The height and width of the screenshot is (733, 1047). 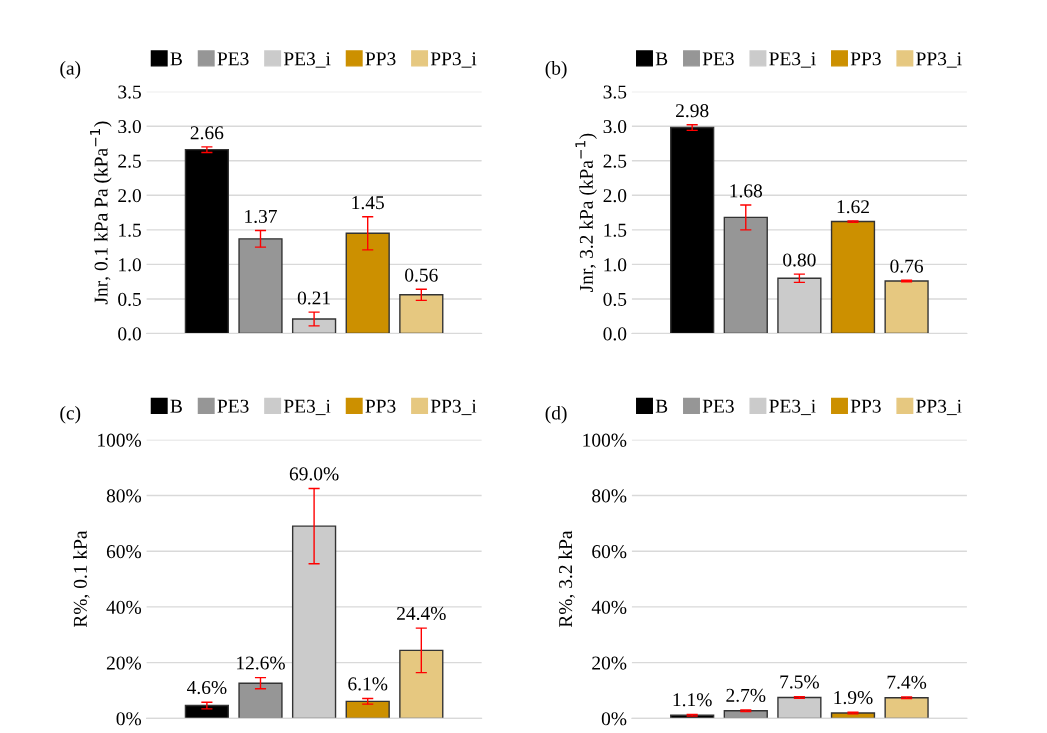 I want to click on data-label: 0.80, so click(x=799, y=260).